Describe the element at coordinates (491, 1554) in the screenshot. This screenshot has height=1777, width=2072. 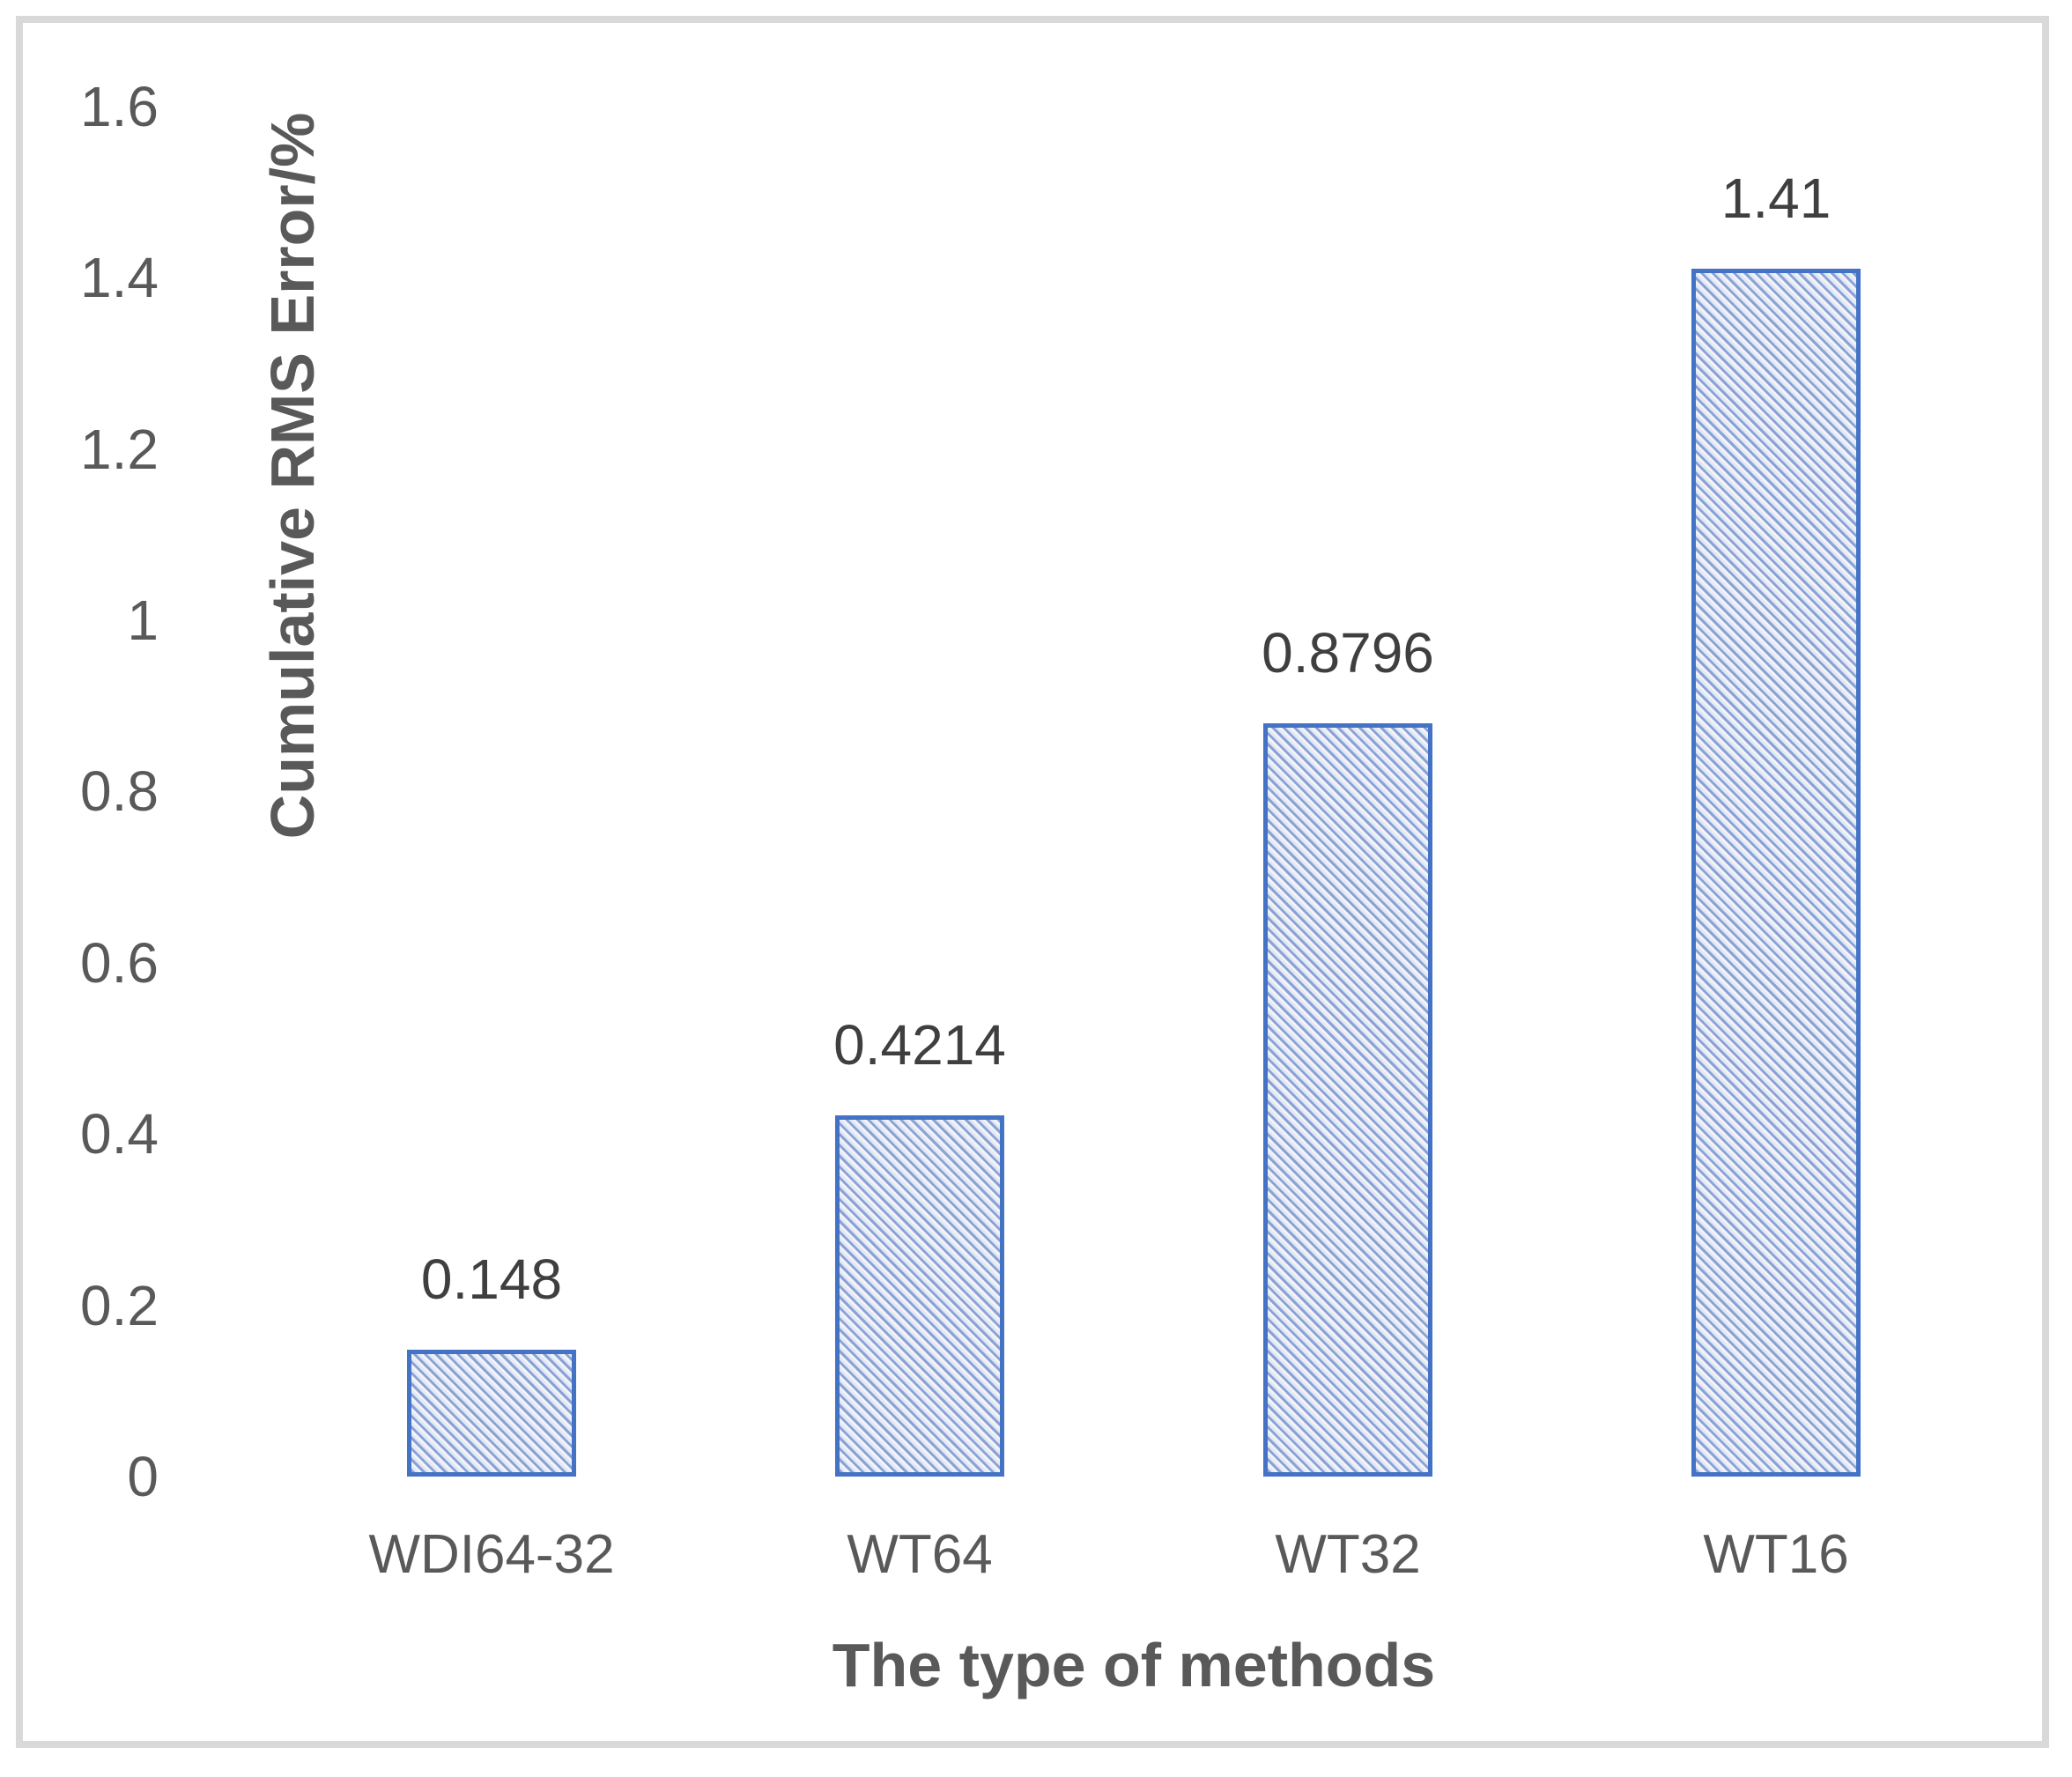
I see `x-tick-label-WDI64-32: WDI64-32` at that location.